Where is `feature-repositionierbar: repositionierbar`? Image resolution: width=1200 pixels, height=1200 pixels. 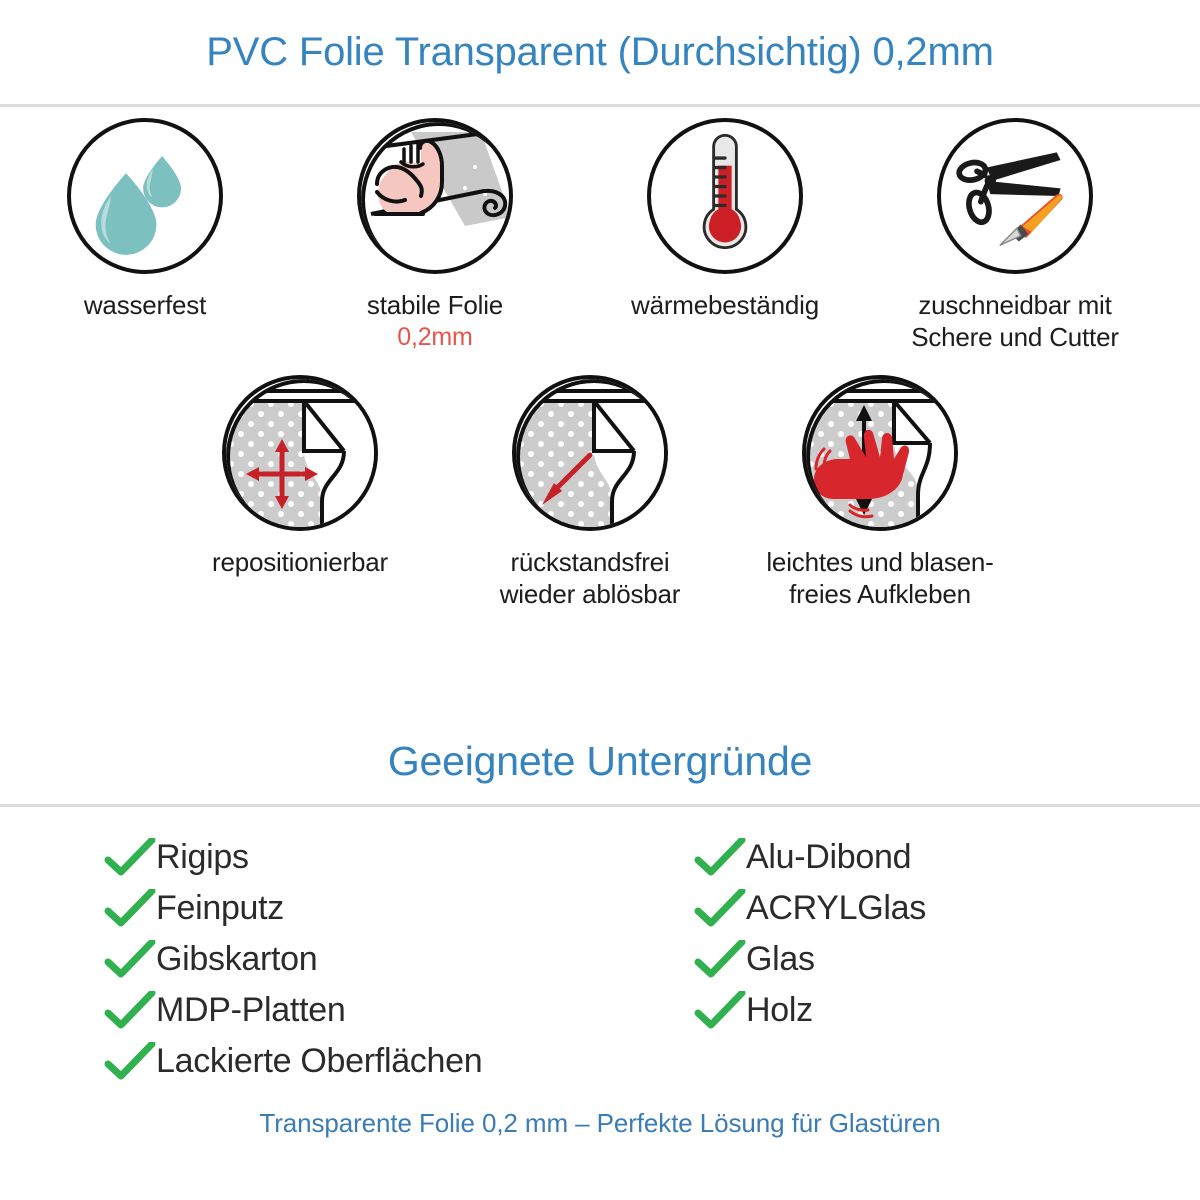
feature-repositionierbar: repositionierbar is located at coordinates (300, 492).